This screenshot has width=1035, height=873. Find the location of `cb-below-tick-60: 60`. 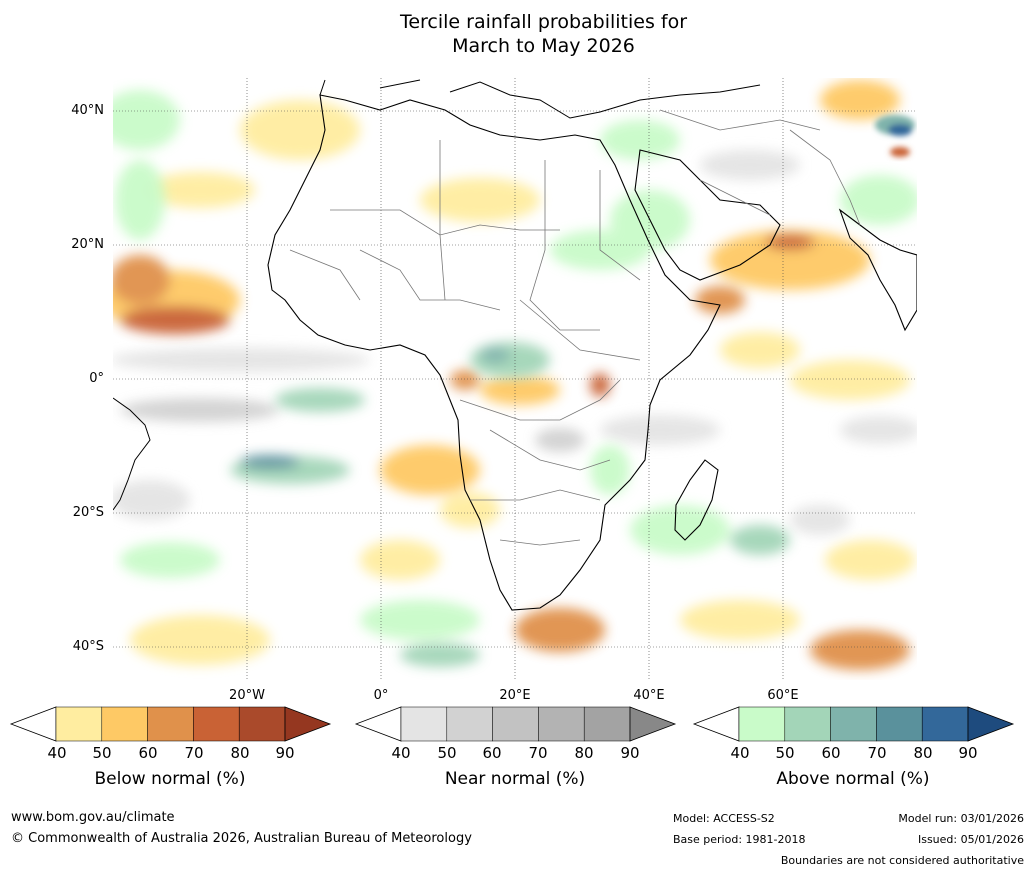

cb-below-tick-60: 60 is located at coordinates (148, 753).